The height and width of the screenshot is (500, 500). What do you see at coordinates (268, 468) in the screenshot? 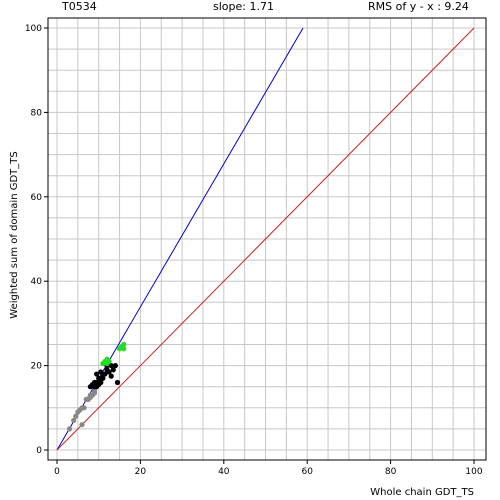
I see `x-axis-ticks: 0 20 40 60 80 100` at bounding box center [268, 468].